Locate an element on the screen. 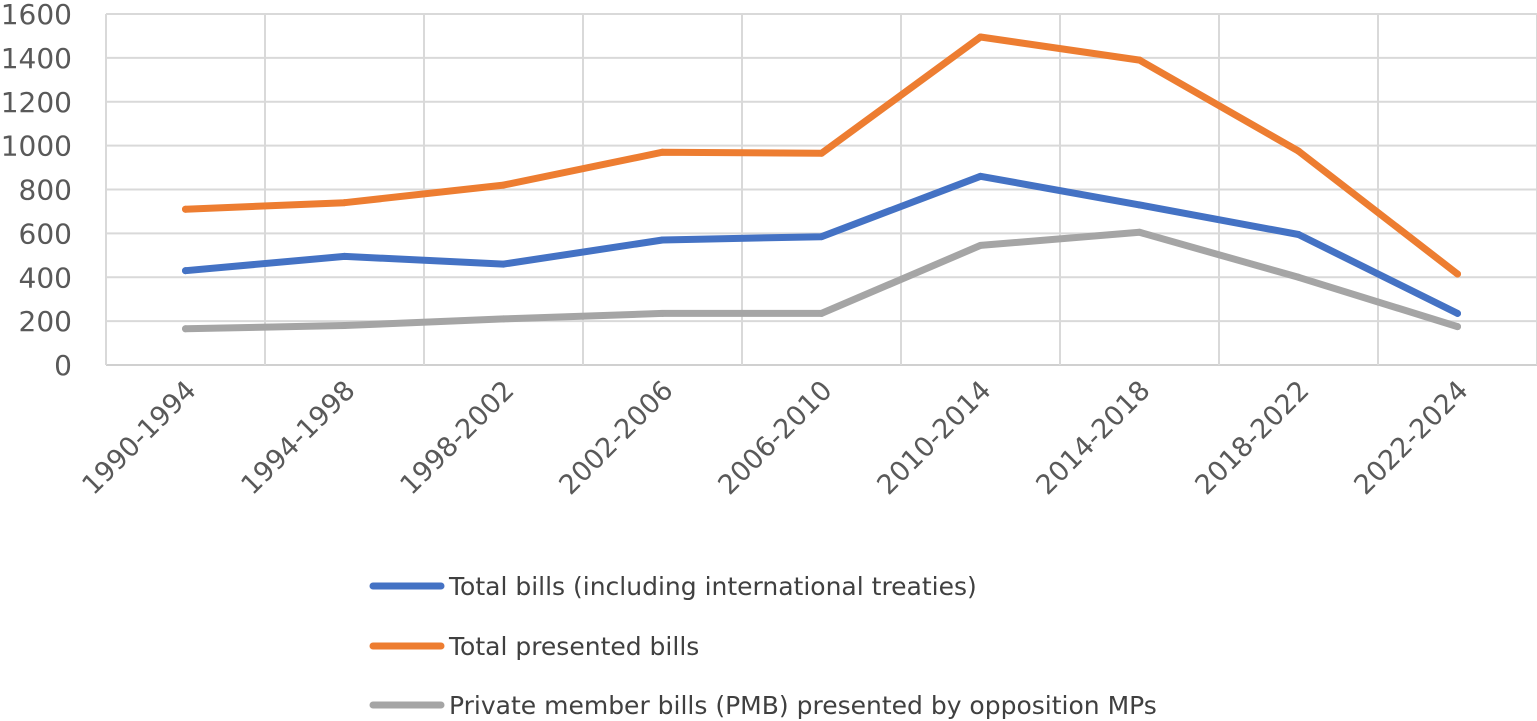 The height and width of the screenshot is (721, 1537). y-axis-ticks: 0 200 400 600 800 1000 1200 1400 1600 is located at coordinates (36, 191).